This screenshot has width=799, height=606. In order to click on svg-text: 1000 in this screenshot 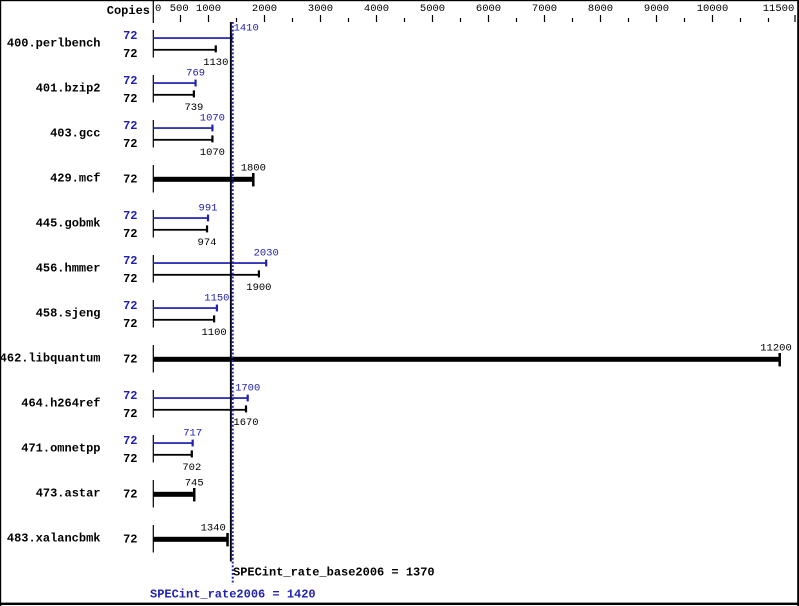, I will do `click(208, 9)`.